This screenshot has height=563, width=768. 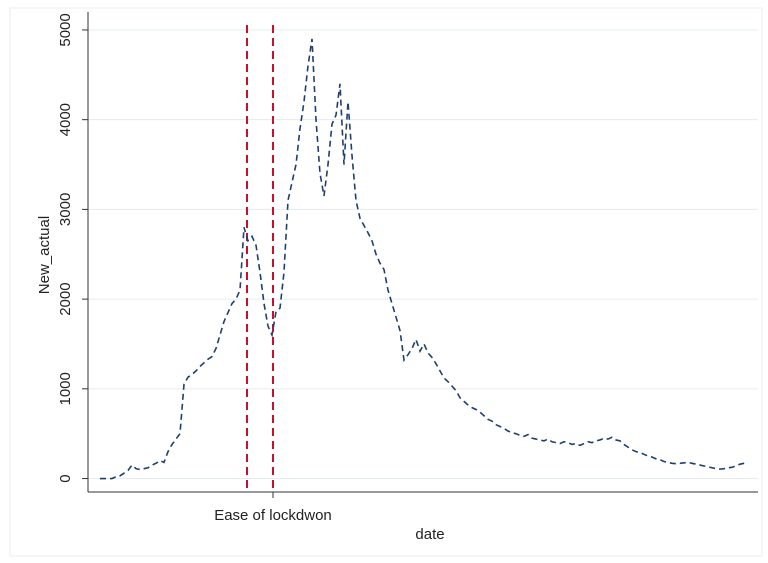 I want to click on x-tick-label: Ease of lockdwon, so click(x=273, y=515).